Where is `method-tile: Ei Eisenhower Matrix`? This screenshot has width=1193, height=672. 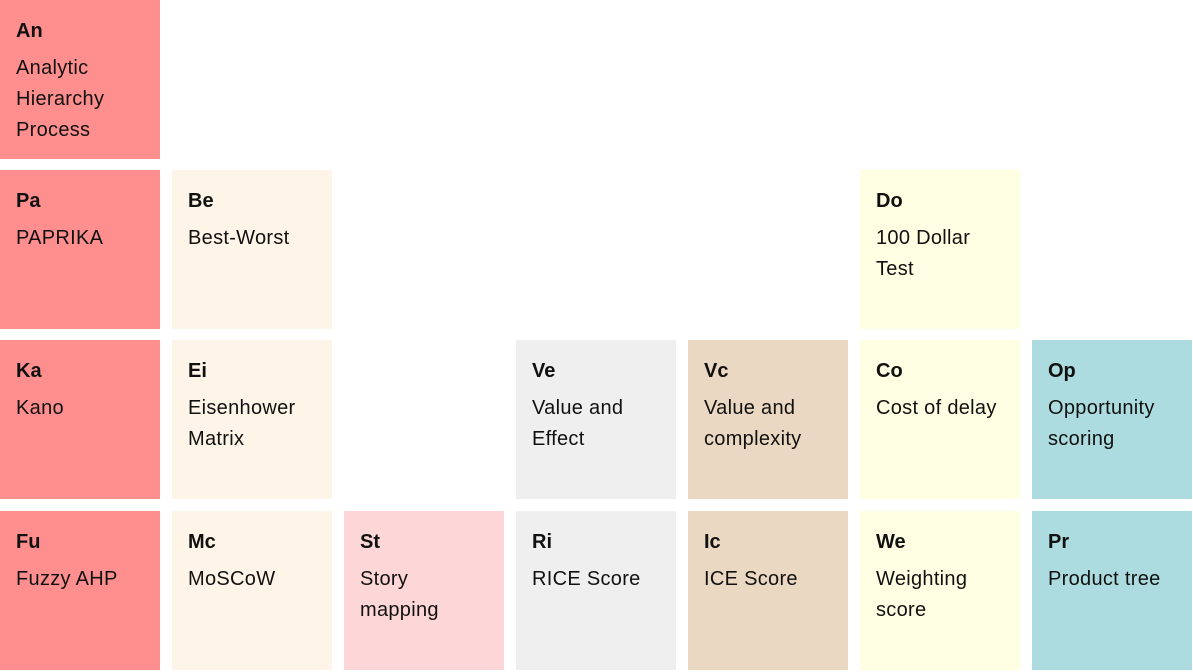 method-tile: Ei Eisenhower Matrix is located at coordinates (252, 419).